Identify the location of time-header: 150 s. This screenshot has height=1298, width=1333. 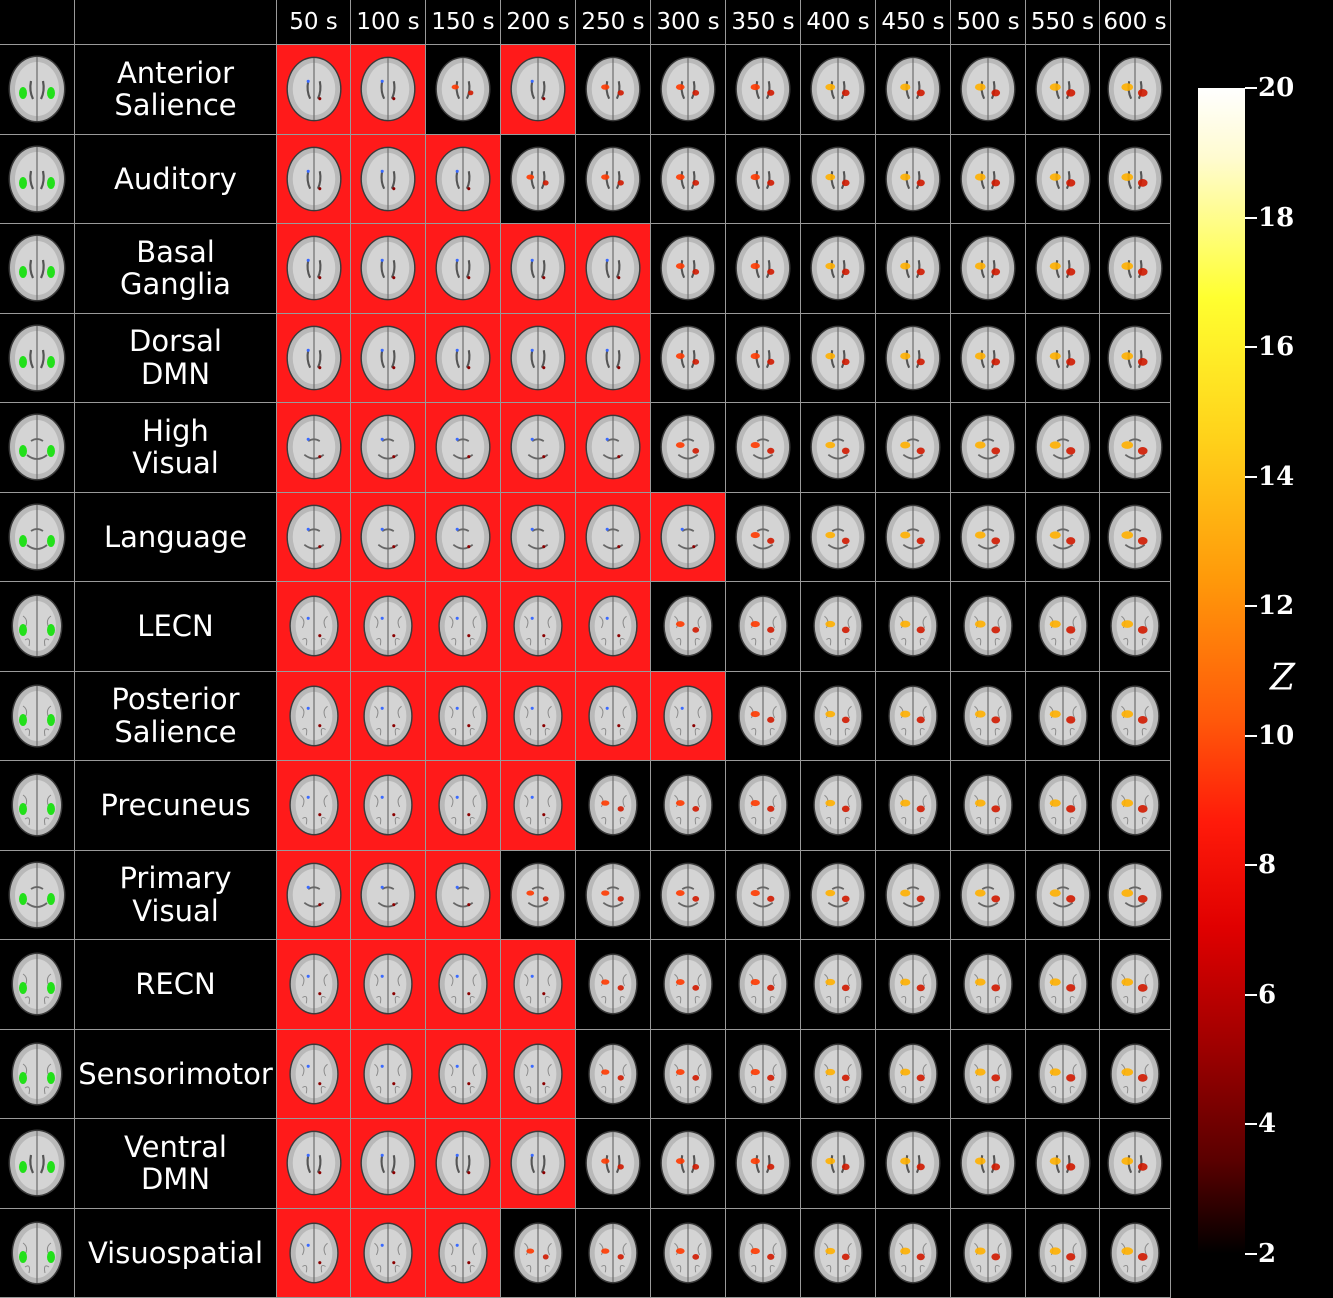
(463, 22).